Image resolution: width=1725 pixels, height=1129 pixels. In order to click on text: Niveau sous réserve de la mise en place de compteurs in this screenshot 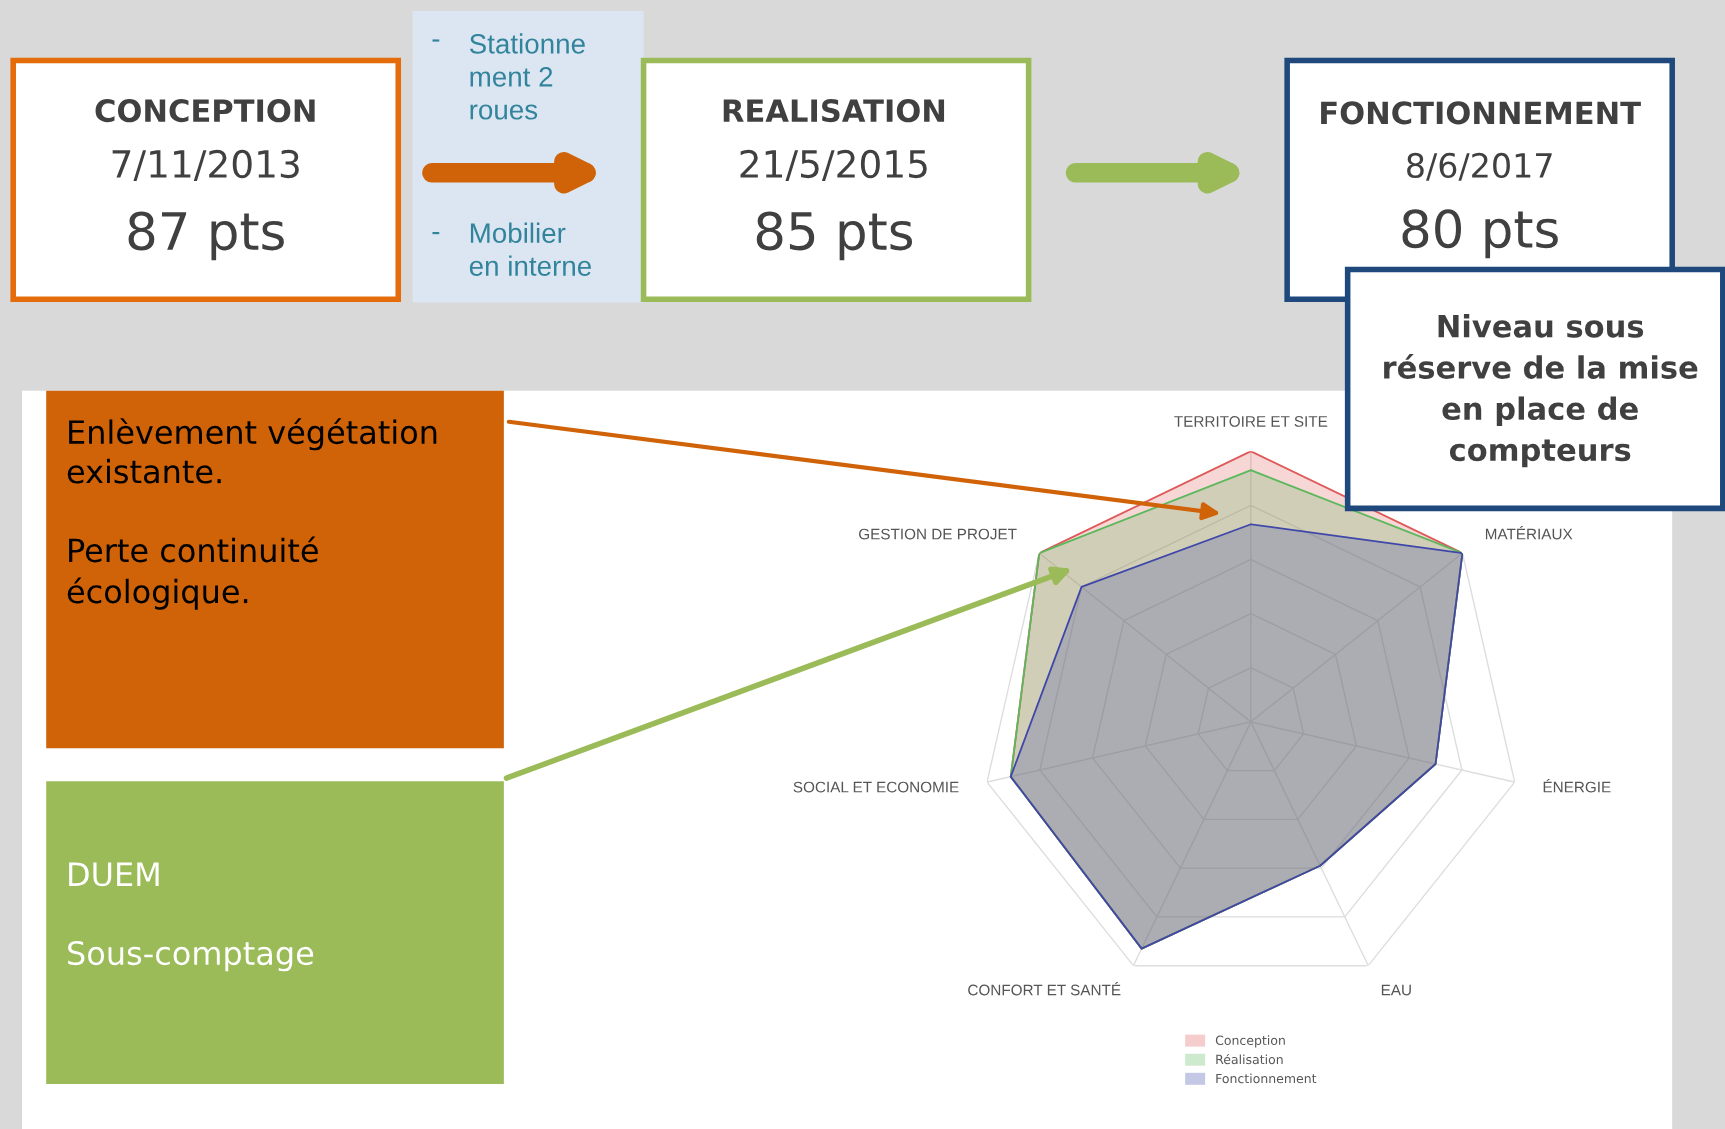, I will do `click(1541, 391)`.